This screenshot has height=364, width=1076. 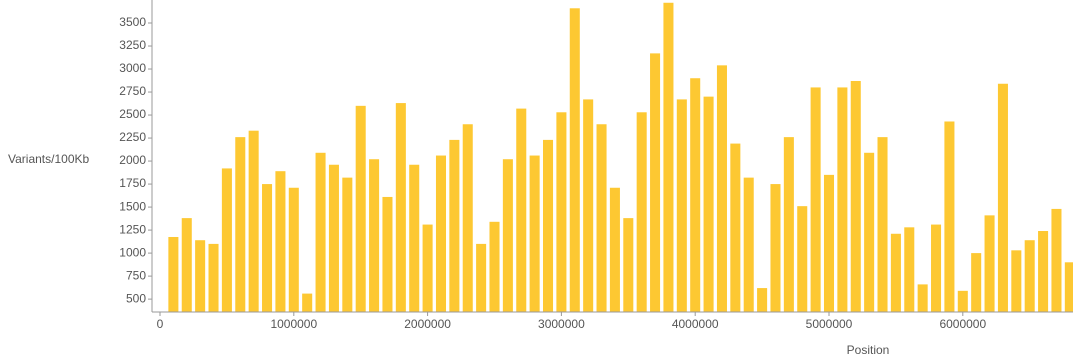 What do you see at coordinates (561, 324) in the screenshot?
I see `x-tick-label: 3000000` at bounding box center [561, 324].